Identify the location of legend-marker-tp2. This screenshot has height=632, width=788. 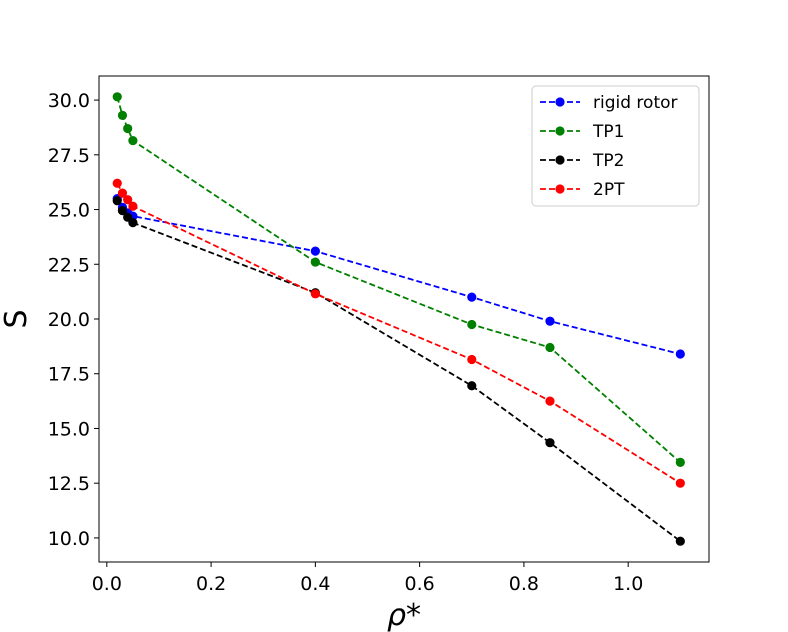
(560, 160).